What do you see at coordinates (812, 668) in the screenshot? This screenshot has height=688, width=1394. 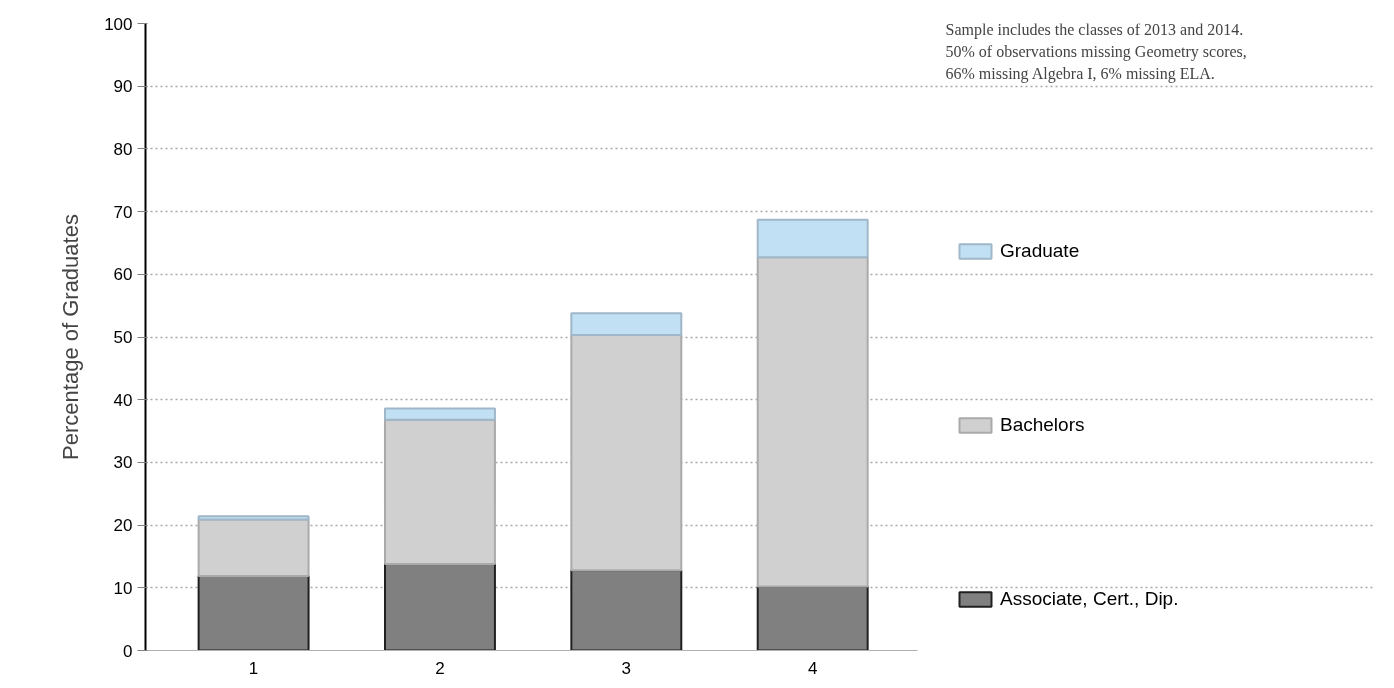 I see `x-tick-label: 4` at bounding box center [812, 668].